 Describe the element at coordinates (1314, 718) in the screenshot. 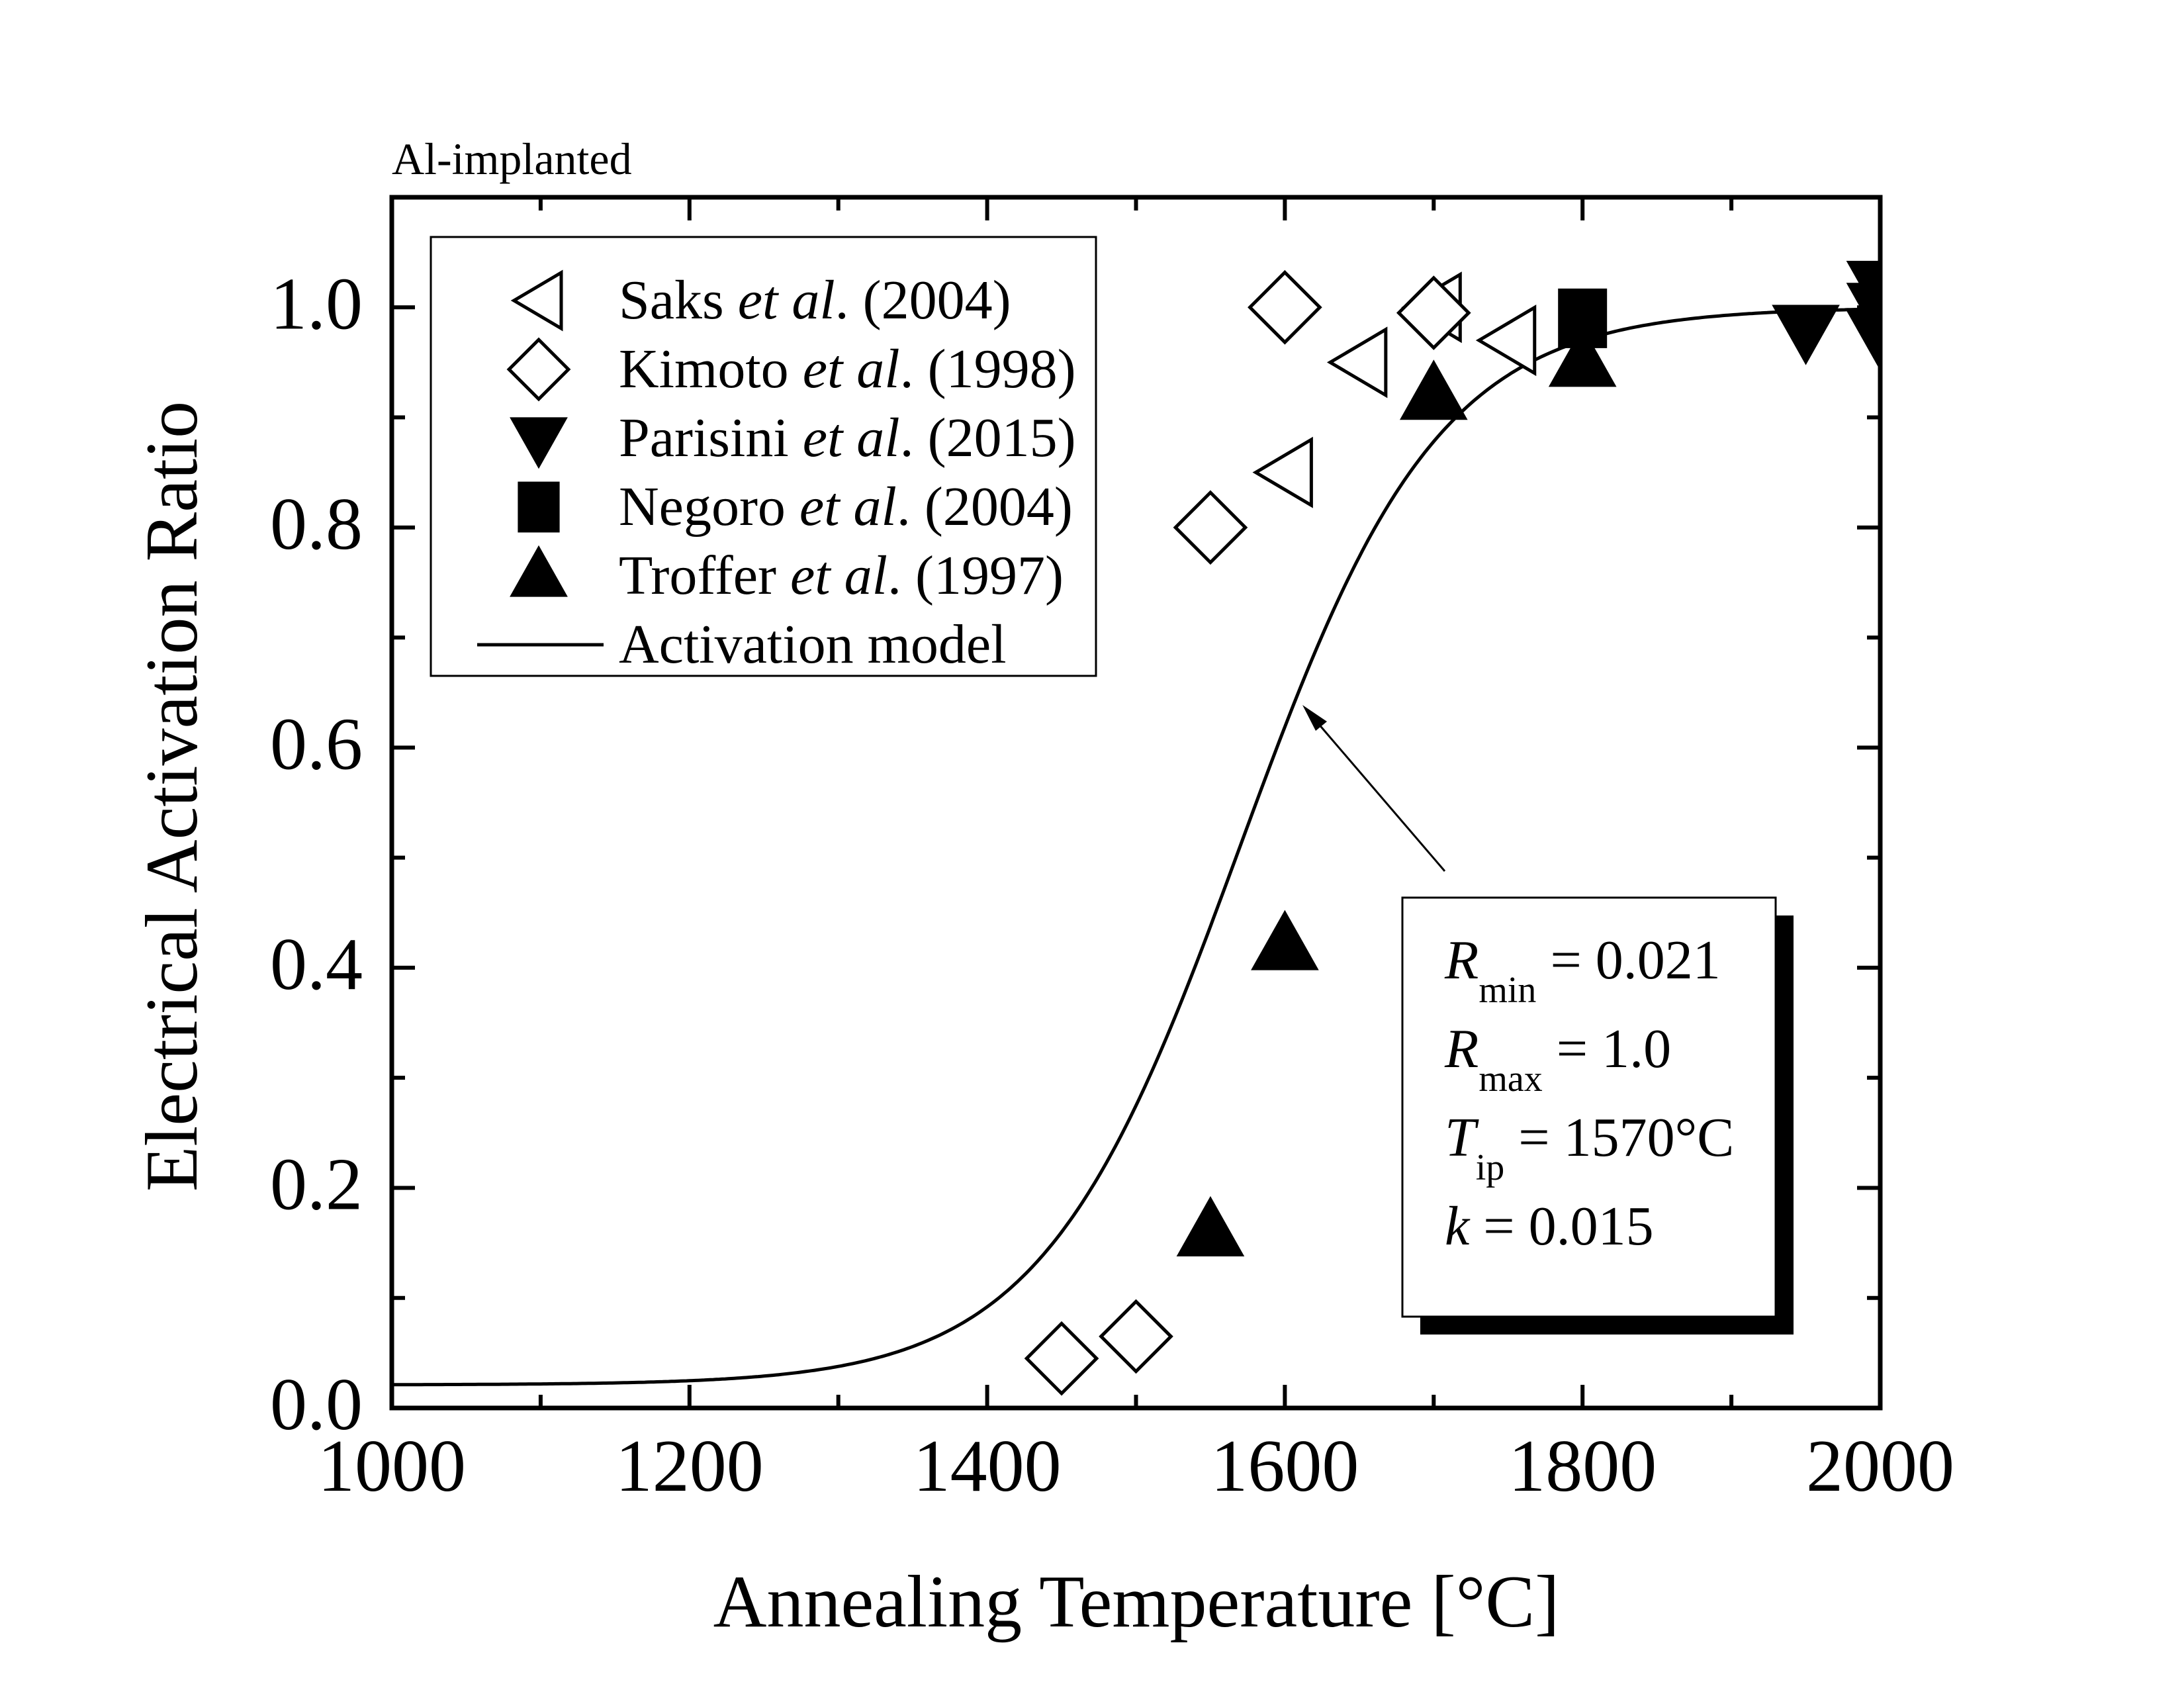

I see `arrow-head-icon` at that location.